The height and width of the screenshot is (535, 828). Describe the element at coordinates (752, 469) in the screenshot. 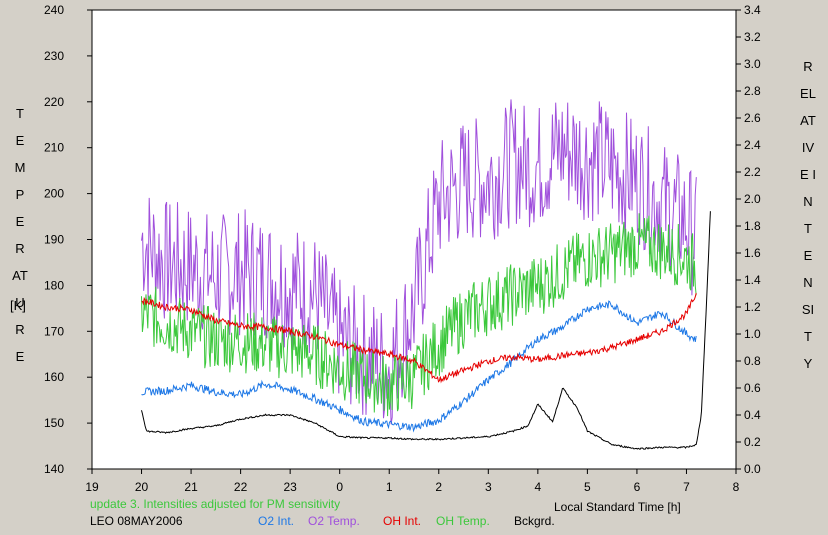

I see `y-right-tick-label: 0.0` at that location.